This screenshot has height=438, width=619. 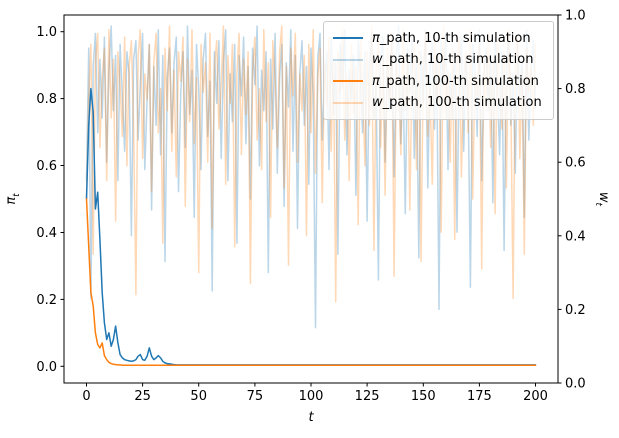 I want to click on y-axis-label-right: wt, so click(x=602, y=199).